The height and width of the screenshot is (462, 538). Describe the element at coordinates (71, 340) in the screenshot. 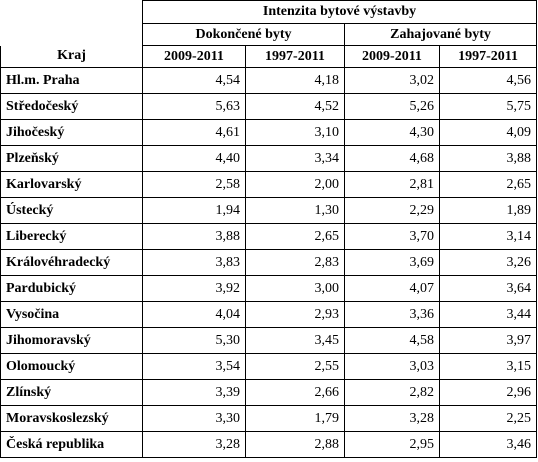

I see `region-cell: Jihomoravský` at that location.